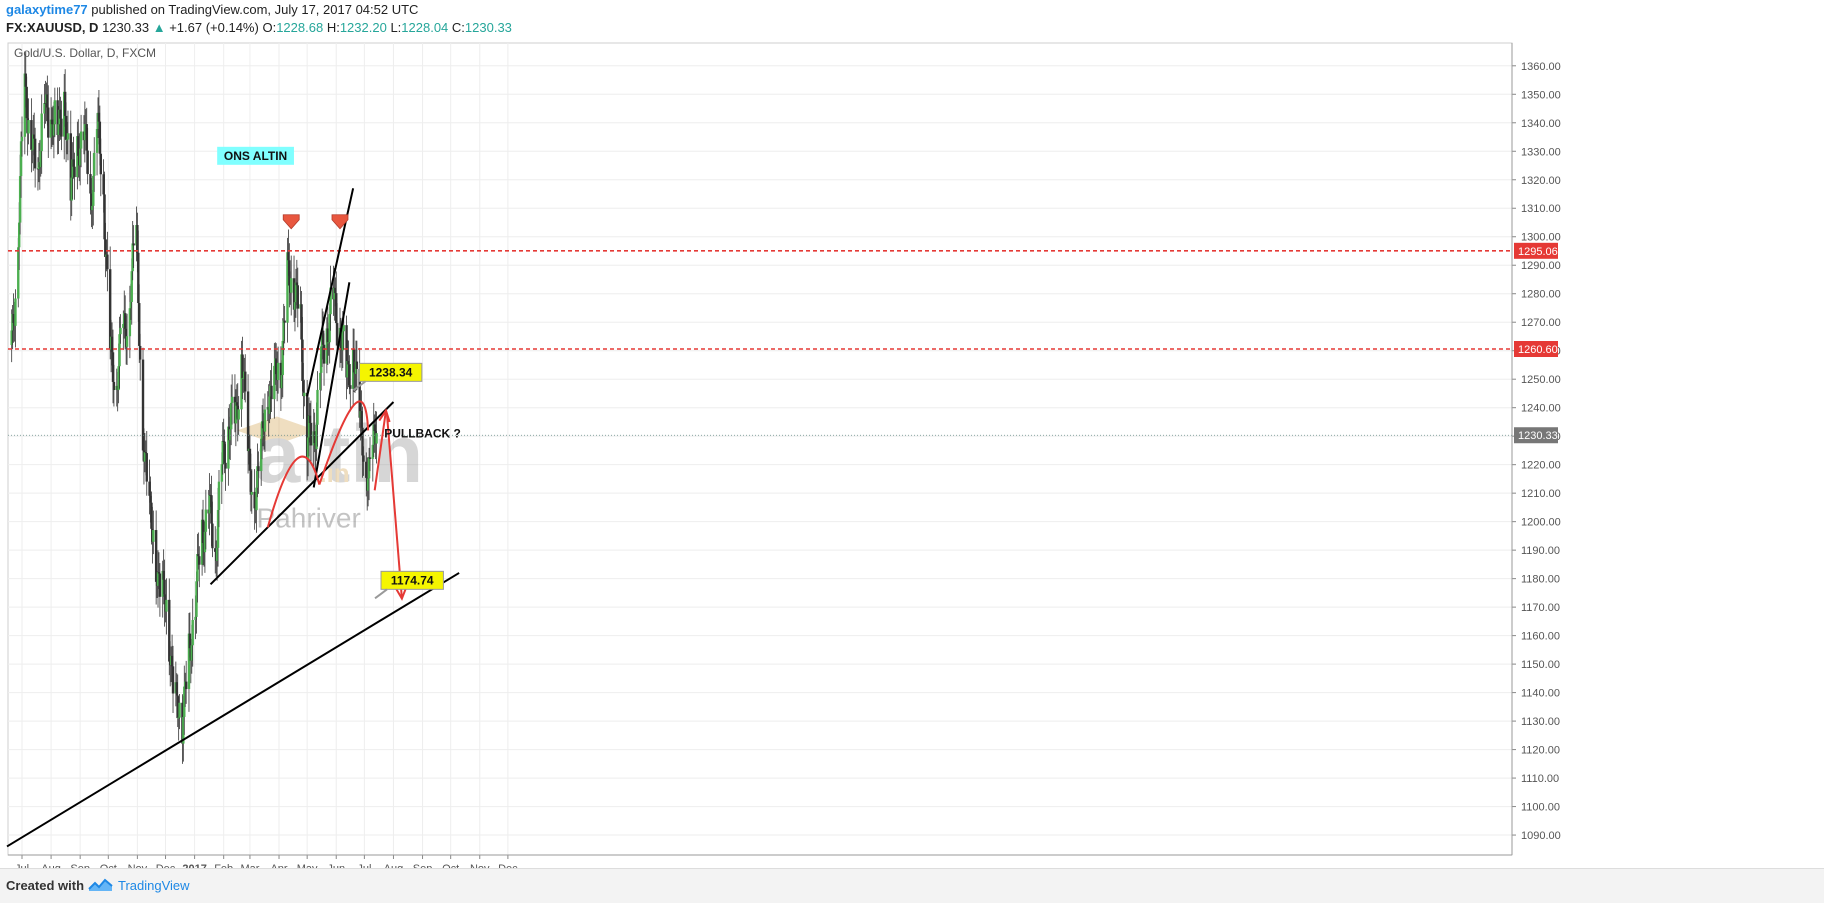 The image size is (1824, 903). Describe the element at coordinates (1536, 250) in the screenshot. I see `price-axis-label: 1295.06` at that location.